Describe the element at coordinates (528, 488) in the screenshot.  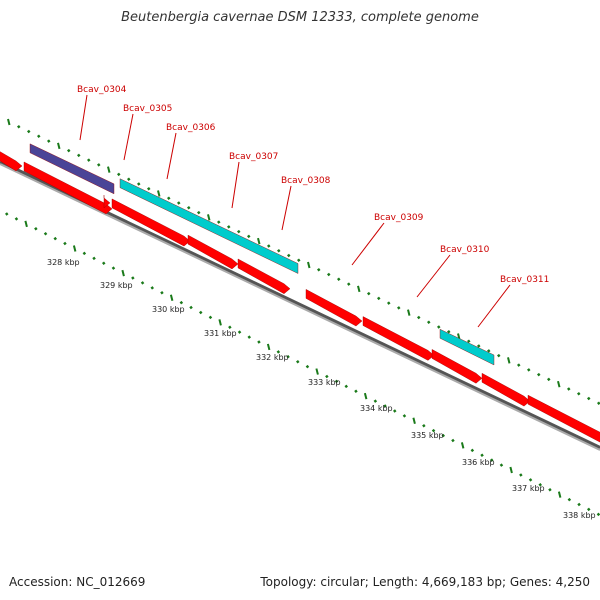
I see `kbp-label: 337 kbp` at that location.